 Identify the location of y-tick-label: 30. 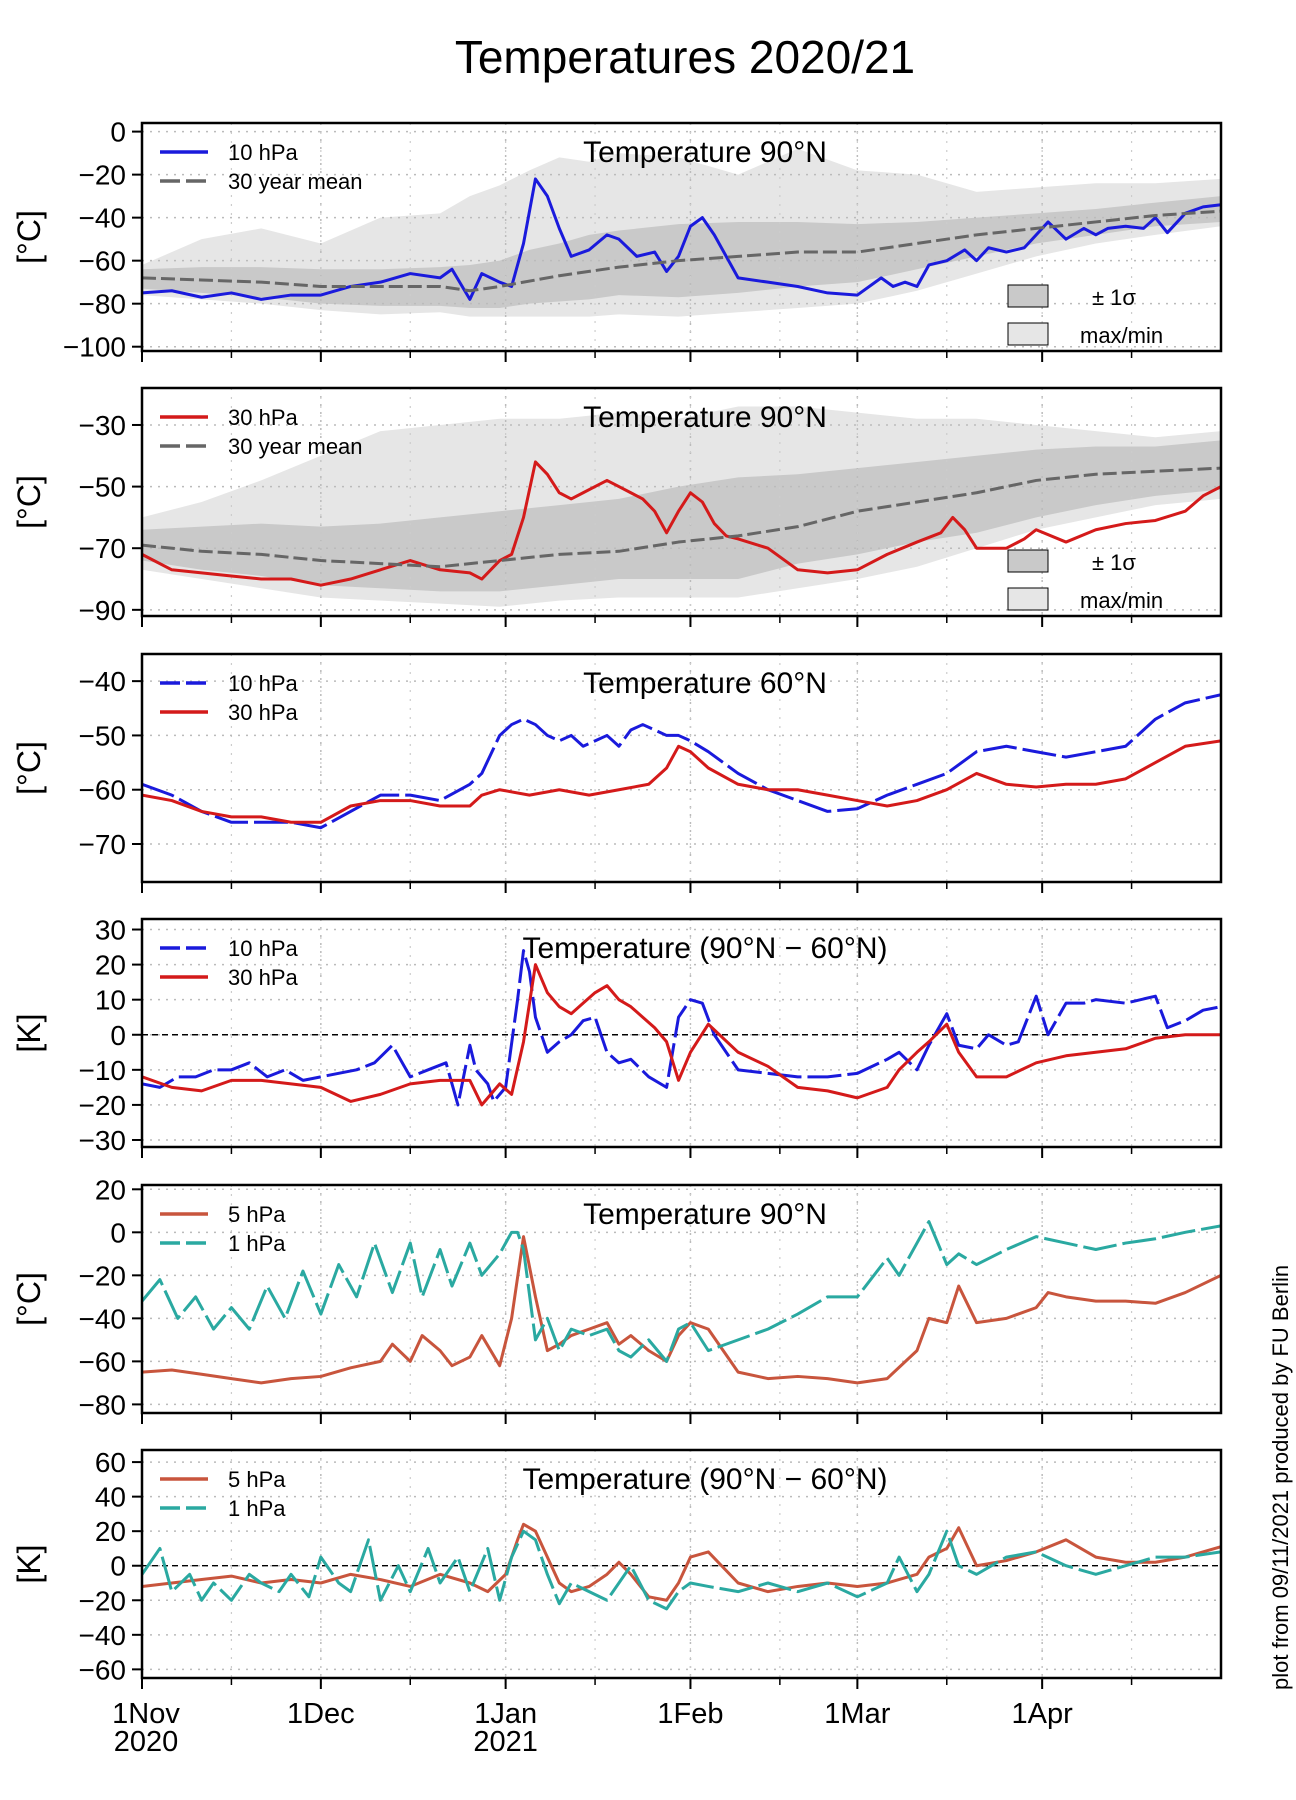
(110, 930).